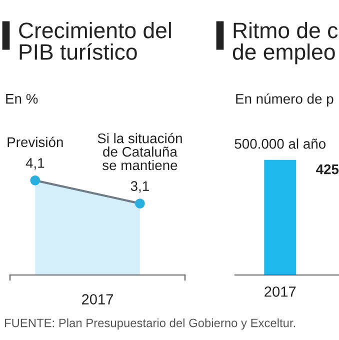 The image size is (339, 340). Describe the element at coordinates (150, 324) in the screenshot. I see `source-note: FUENTE: Plan Presupuestario del Gobierno y Exceltur.` at that location.